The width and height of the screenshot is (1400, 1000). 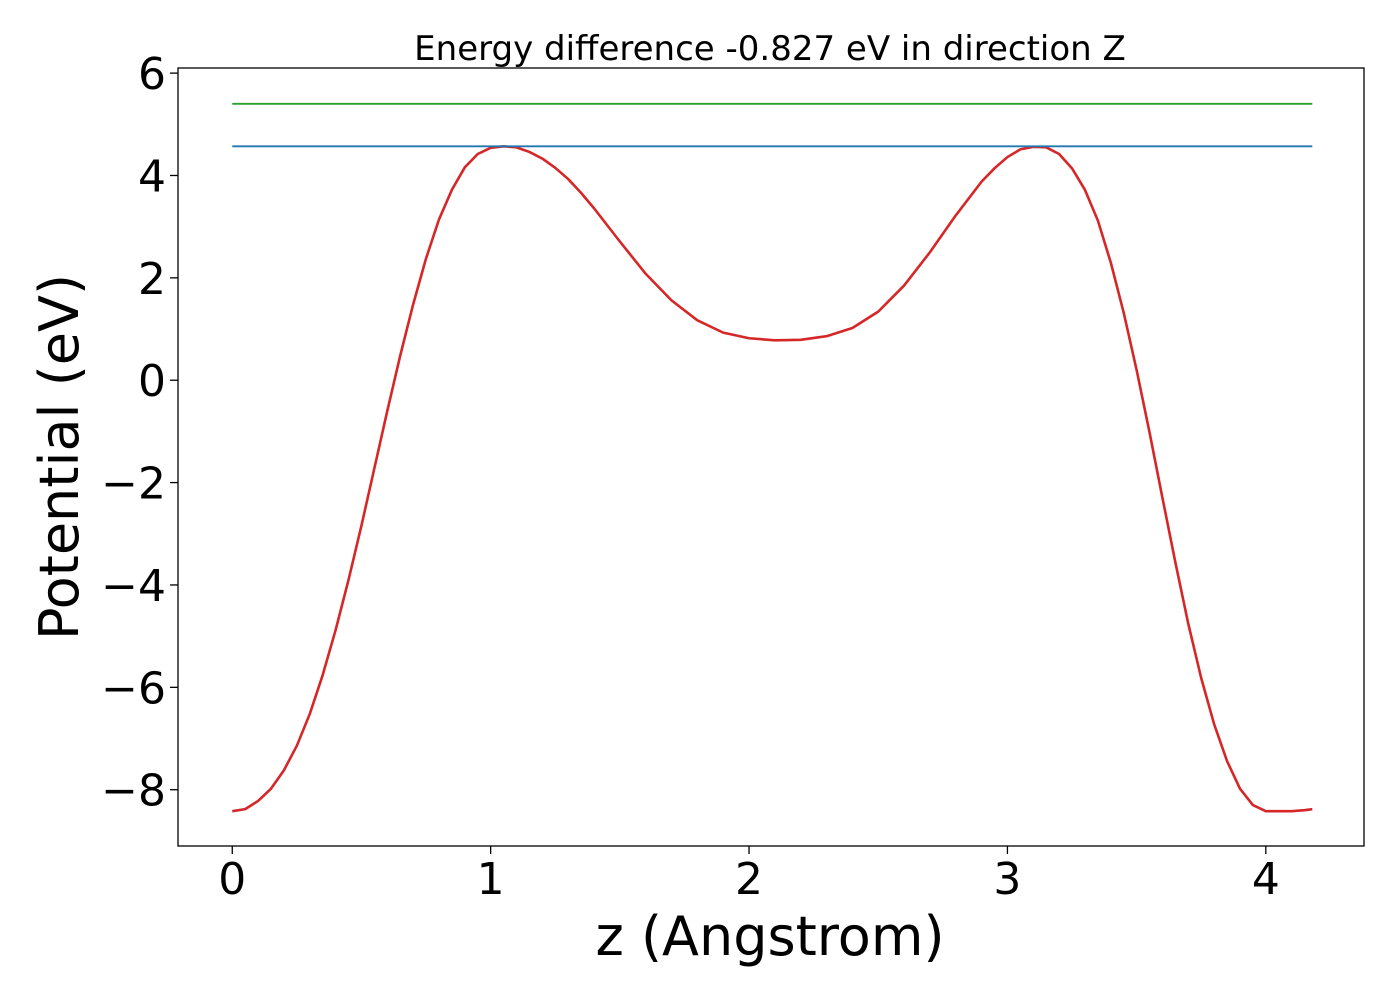 I want to click on x-axis-label: z (Angstrom), so click(x=769, y=936).